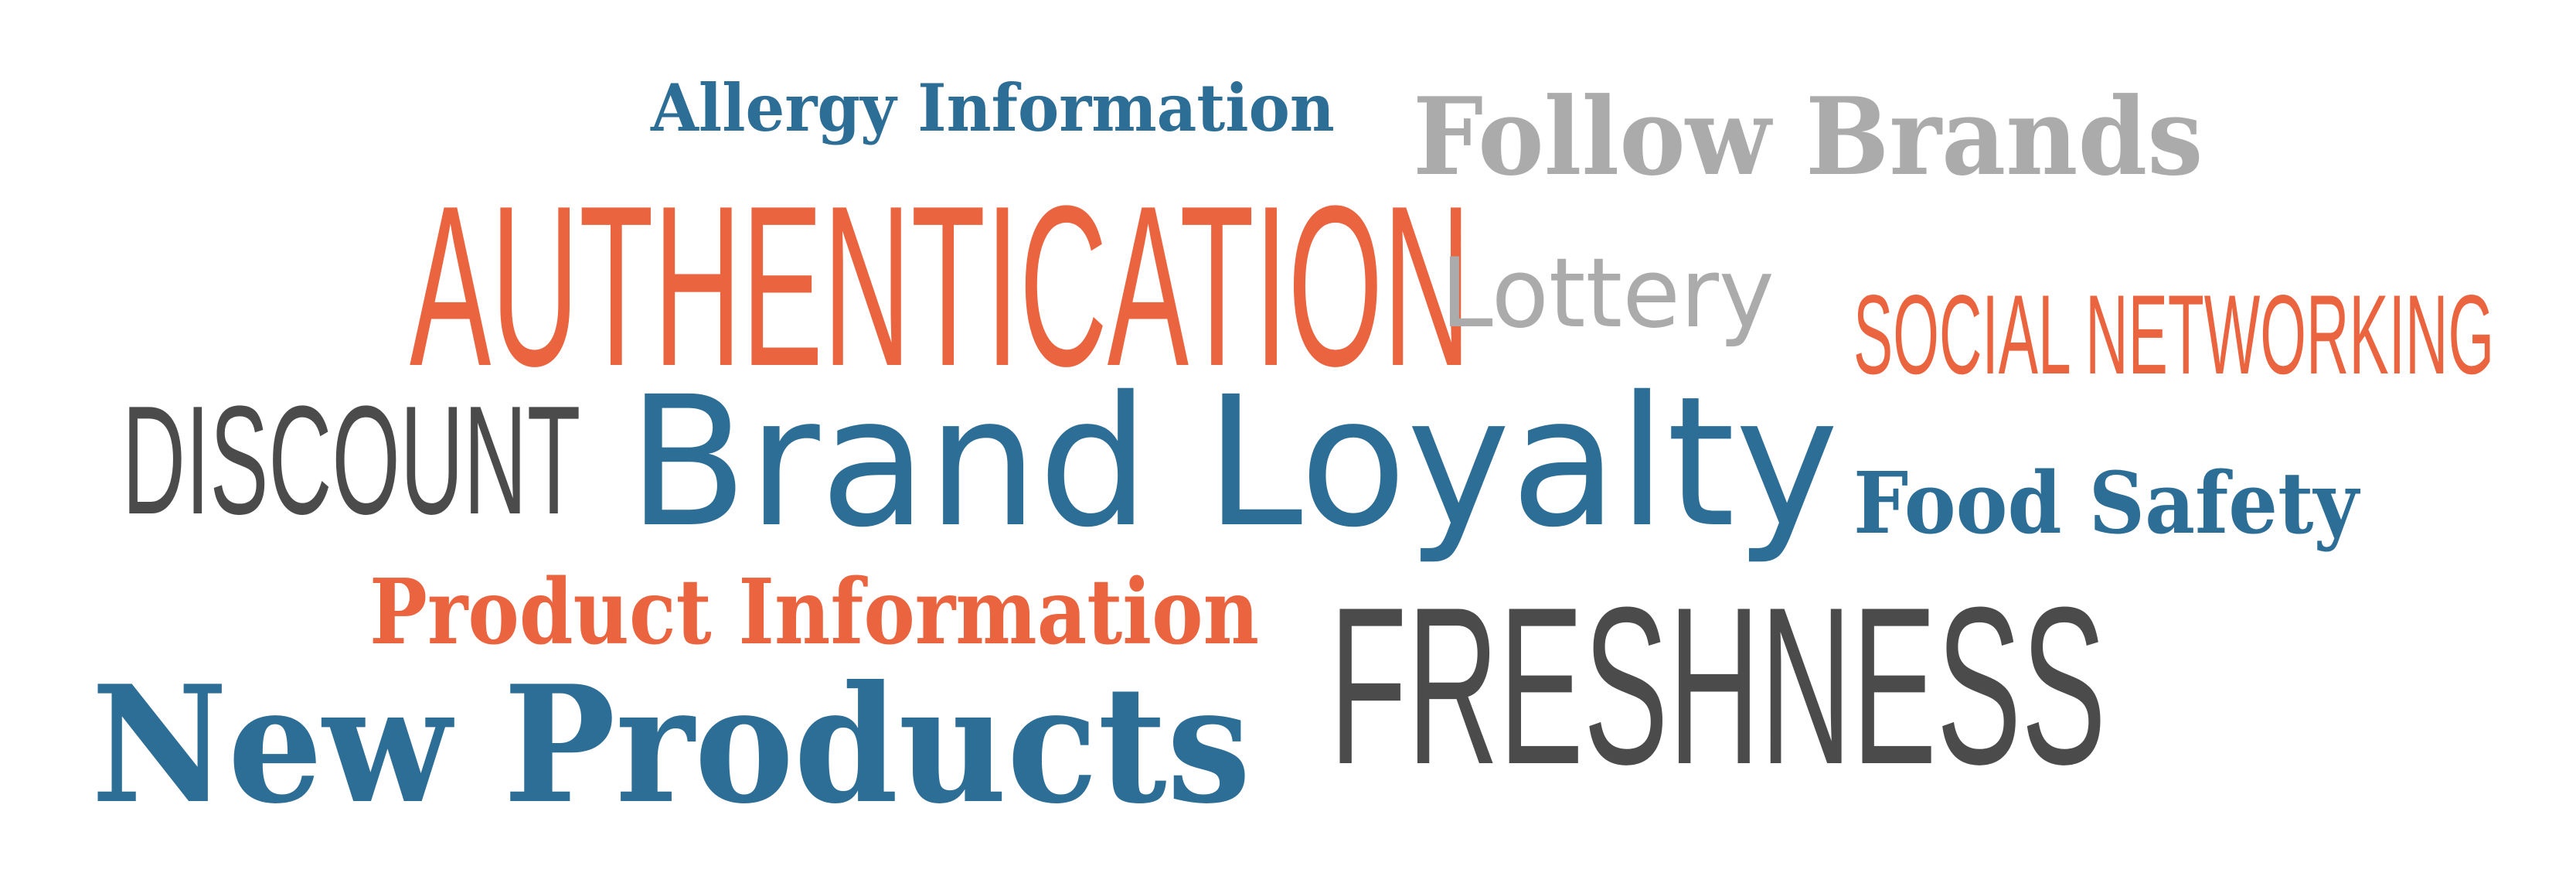 This screenshot has width=2576, height=883. Describe the element at coordinates (941, 286) in the screenshot. I see `word-authentication: AUTHENTICATION` at that location.